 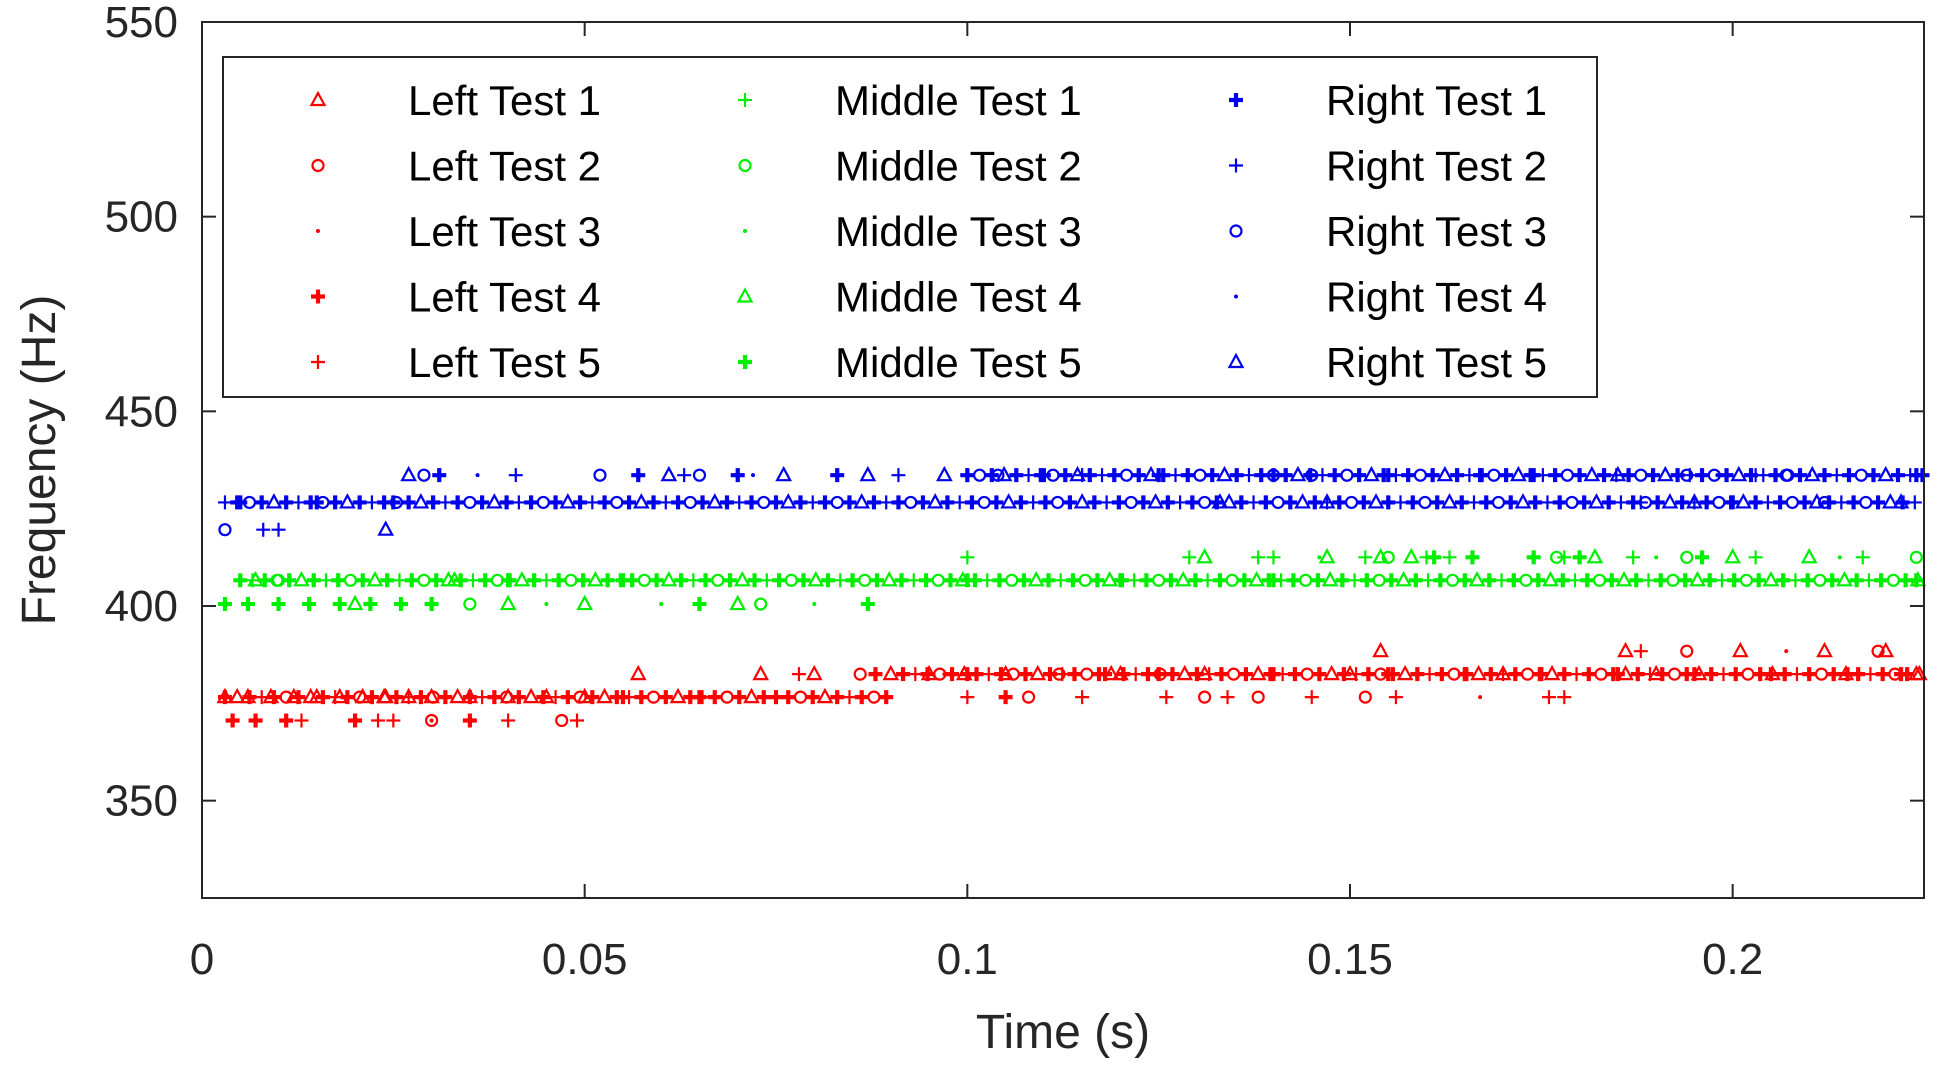 What do you see at coordinates (1063, 1032) in the screenshot?
I see `x-axis-title: Time (s)` at bounding box center [1063, 1032].